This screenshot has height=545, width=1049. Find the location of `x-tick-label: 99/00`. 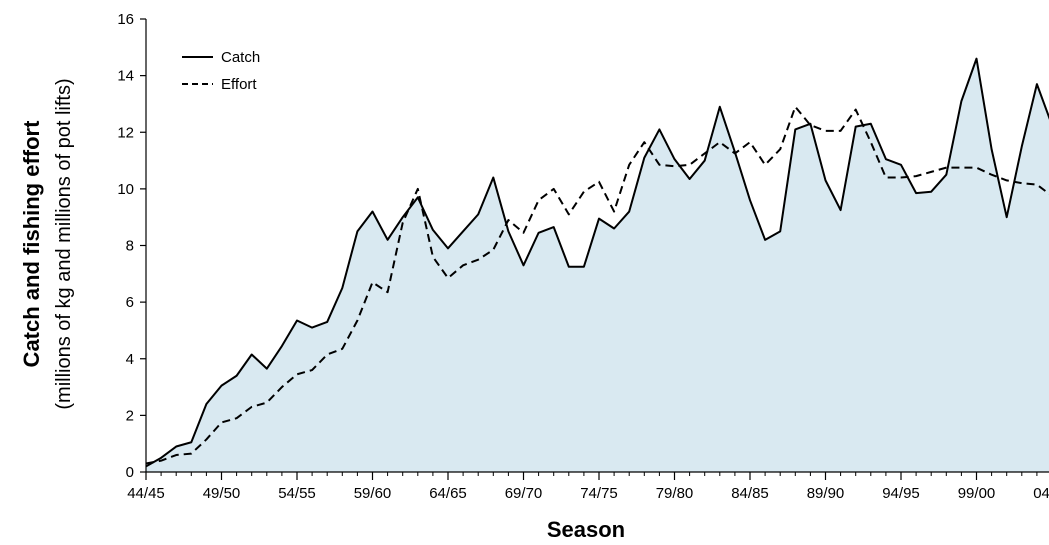

x-tick-label: 99/00 is located at coordinates (977, 493).